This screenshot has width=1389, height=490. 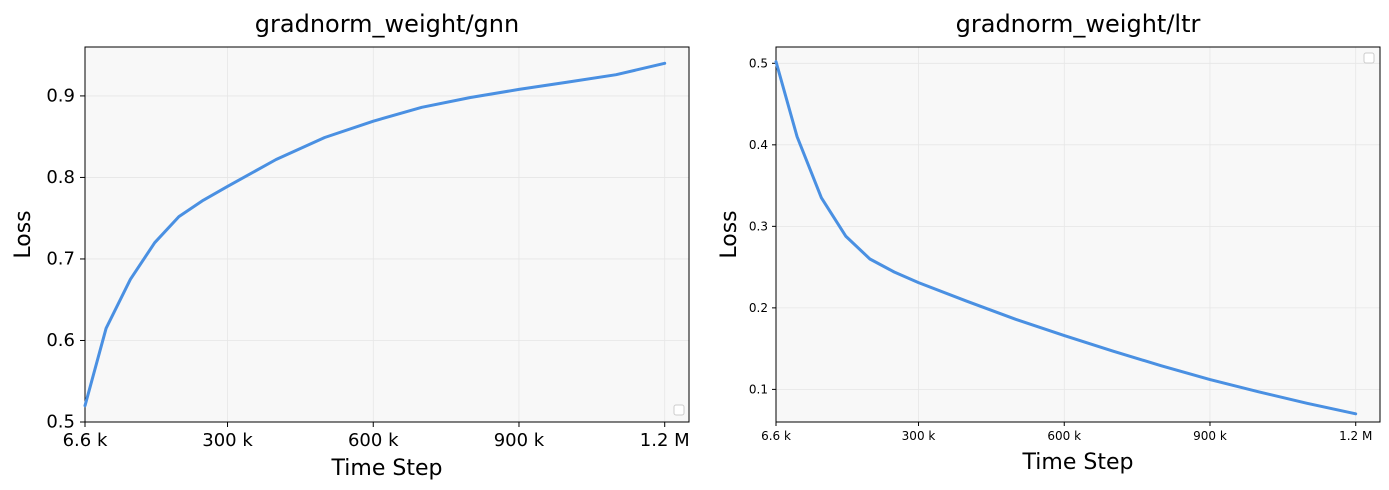 What do you see at coordinates (758, 389) in the screenshot?
I see `y-tick-label: 0.1` at bounding box center [758, 389].